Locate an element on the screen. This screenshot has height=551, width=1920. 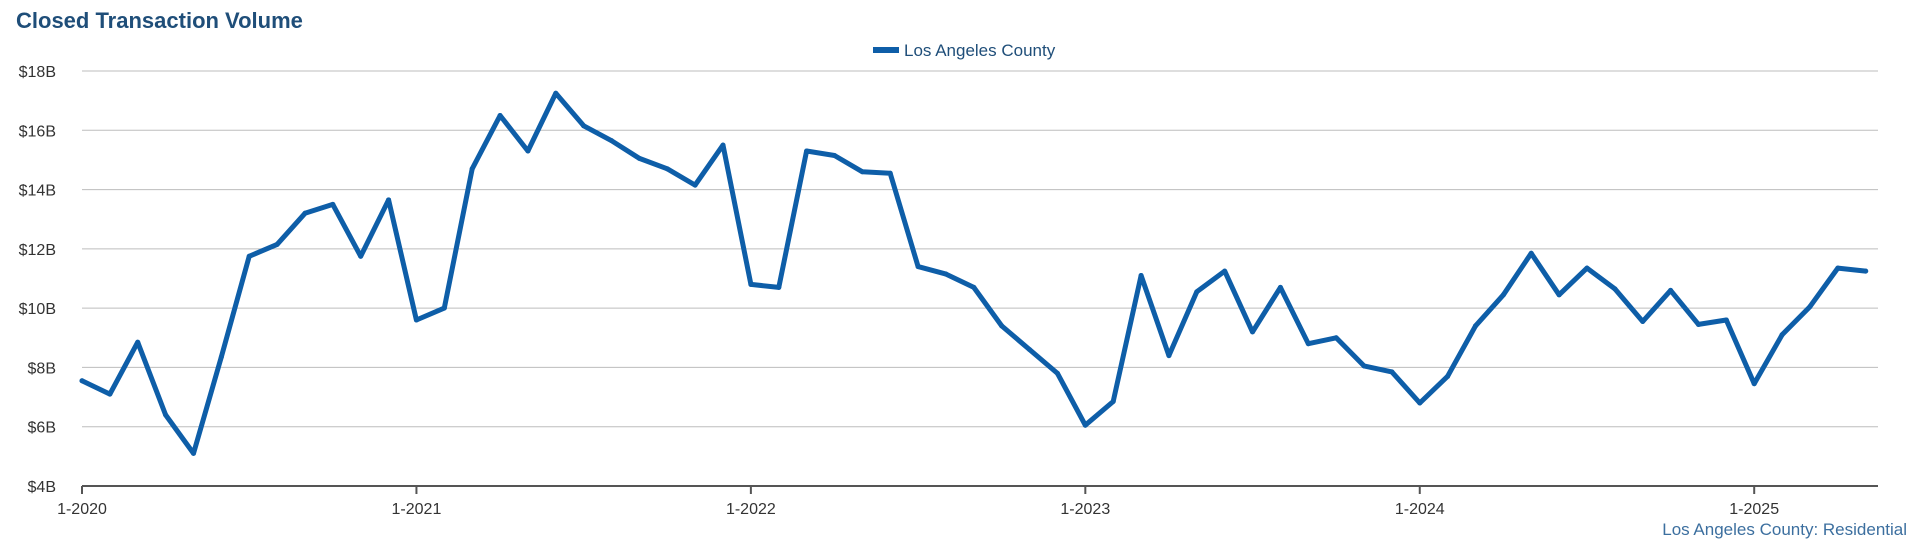
x-tick-label: 1-2024 is located at coordinates (1420, 509).